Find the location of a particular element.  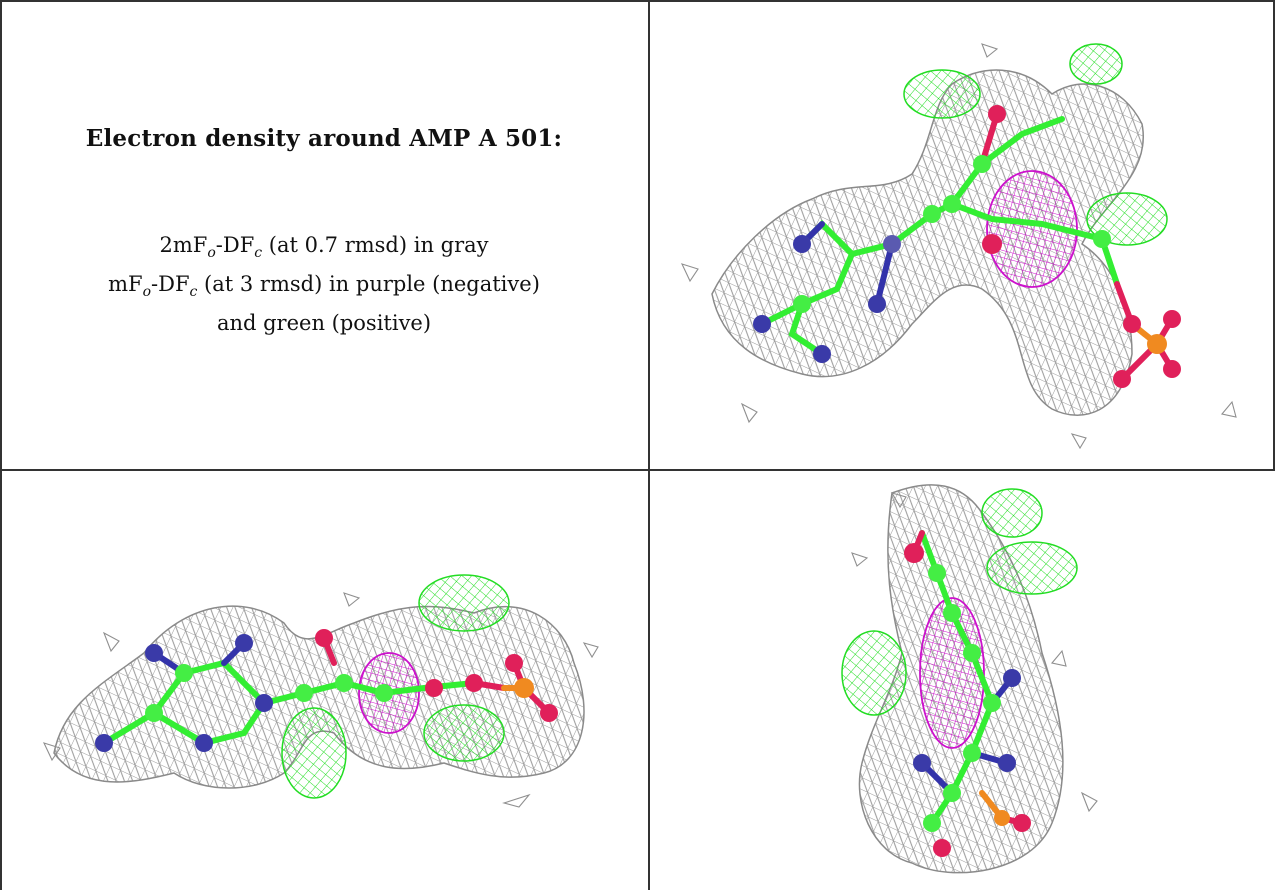

density-view-bottom-right is located at coordinates (969, 679).